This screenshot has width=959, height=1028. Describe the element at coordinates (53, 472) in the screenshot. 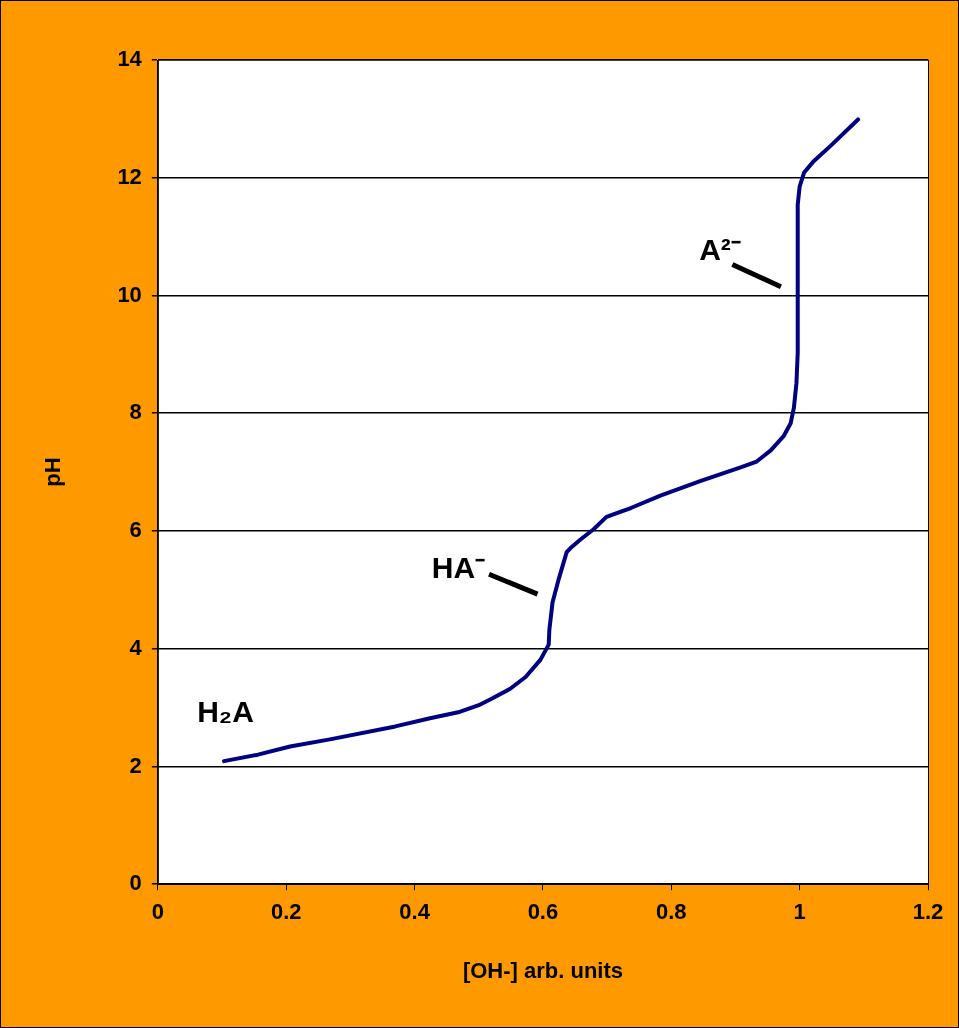

I see `y-axis-title: pH` at that location.